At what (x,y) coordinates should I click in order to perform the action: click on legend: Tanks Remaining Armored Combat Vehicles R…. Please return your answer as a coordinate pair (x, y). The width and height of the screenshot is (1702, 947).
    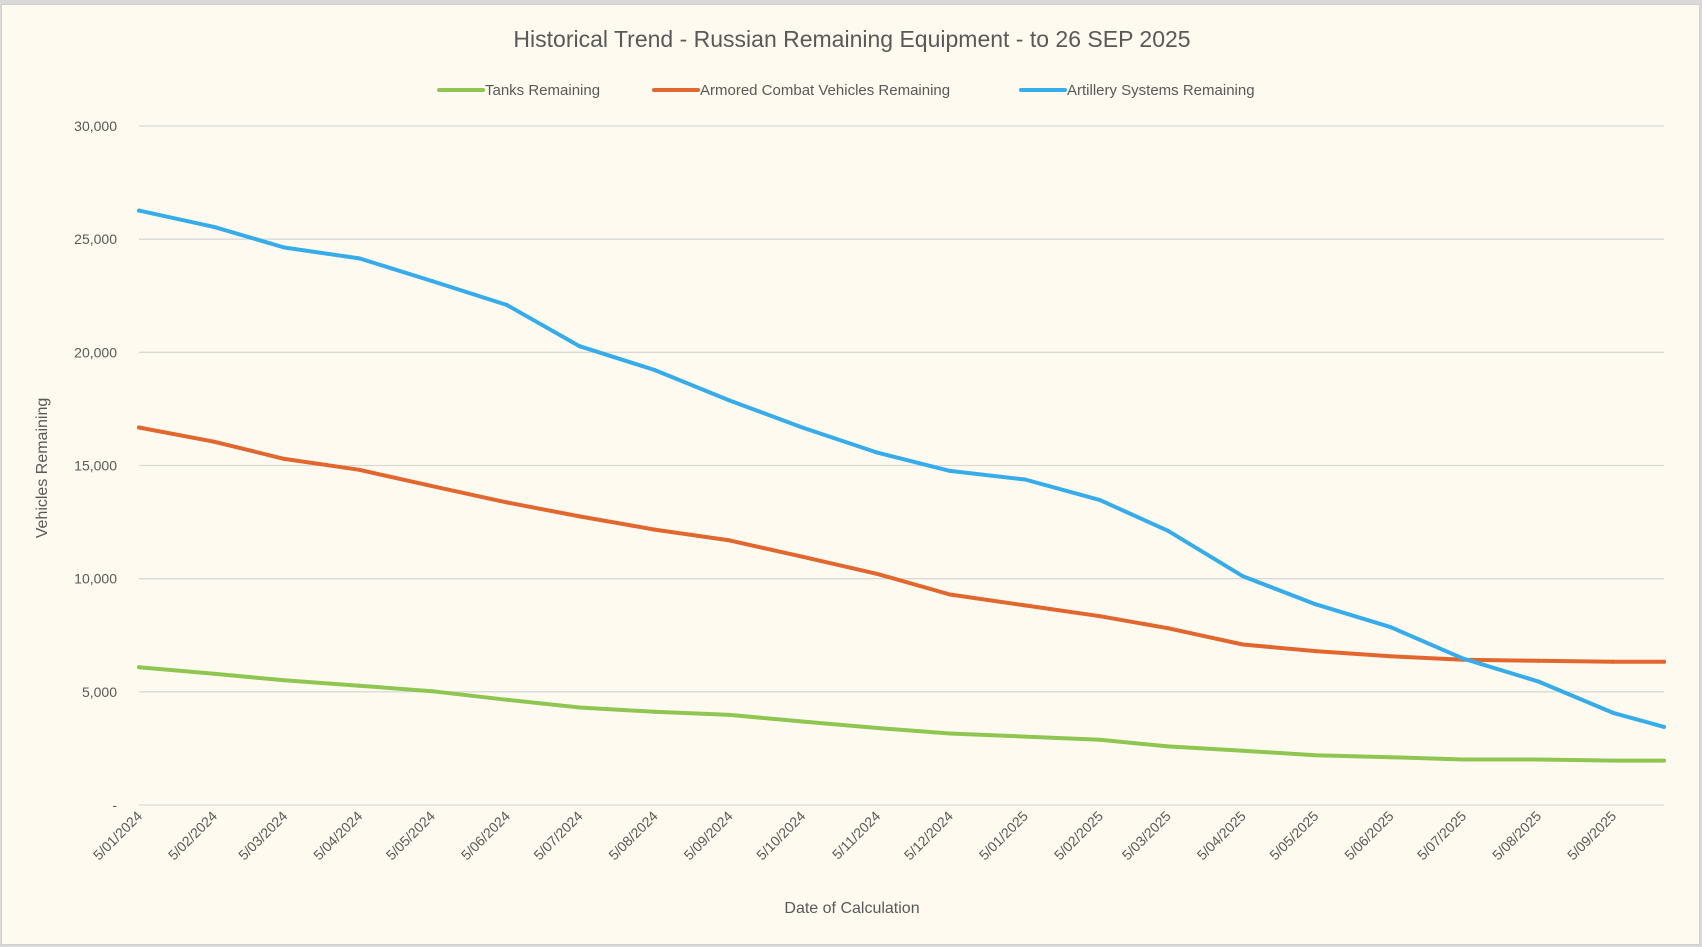
    Looking at the image, I should click on (846, 90).